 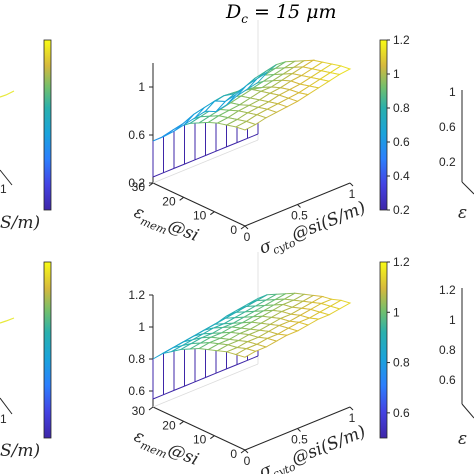 I want to click on left-colorbar-top, so click(x=47, y=125).